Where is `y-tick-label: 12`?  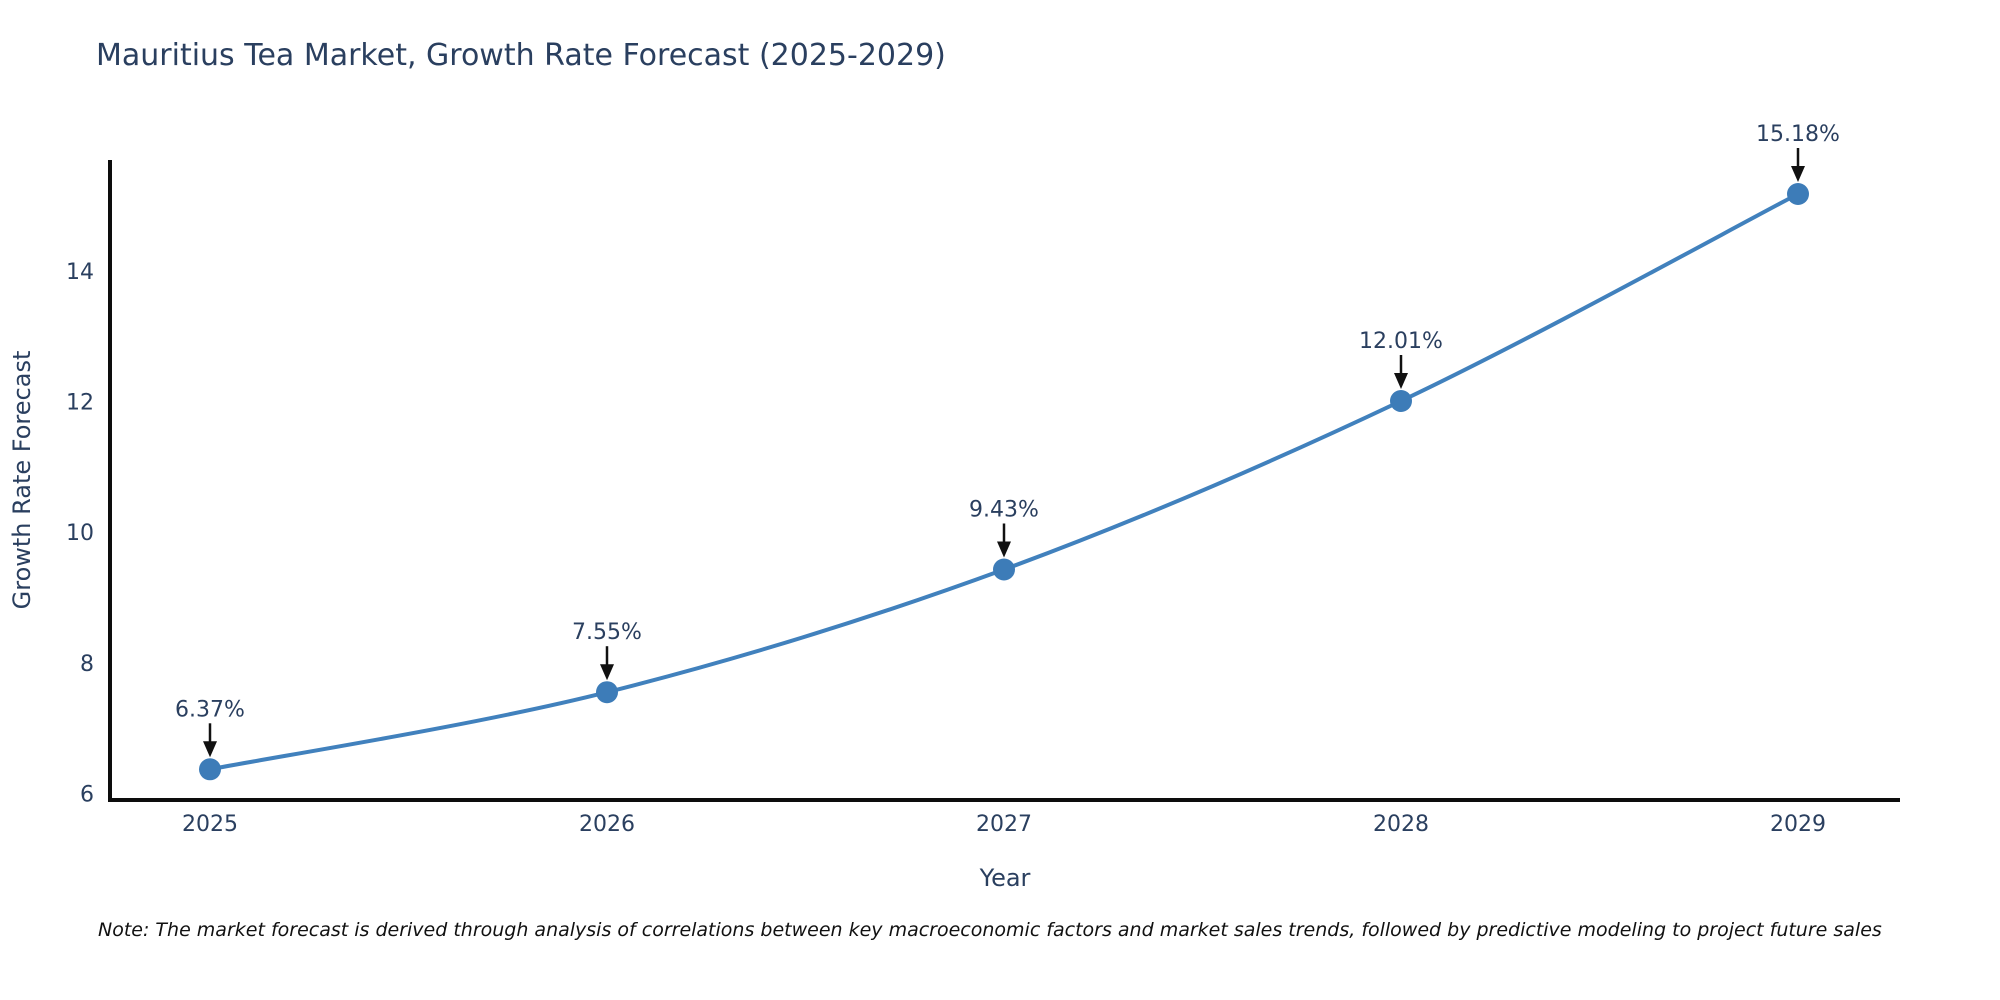 y-tick-label: 12 is located at coordinates (80, 403).